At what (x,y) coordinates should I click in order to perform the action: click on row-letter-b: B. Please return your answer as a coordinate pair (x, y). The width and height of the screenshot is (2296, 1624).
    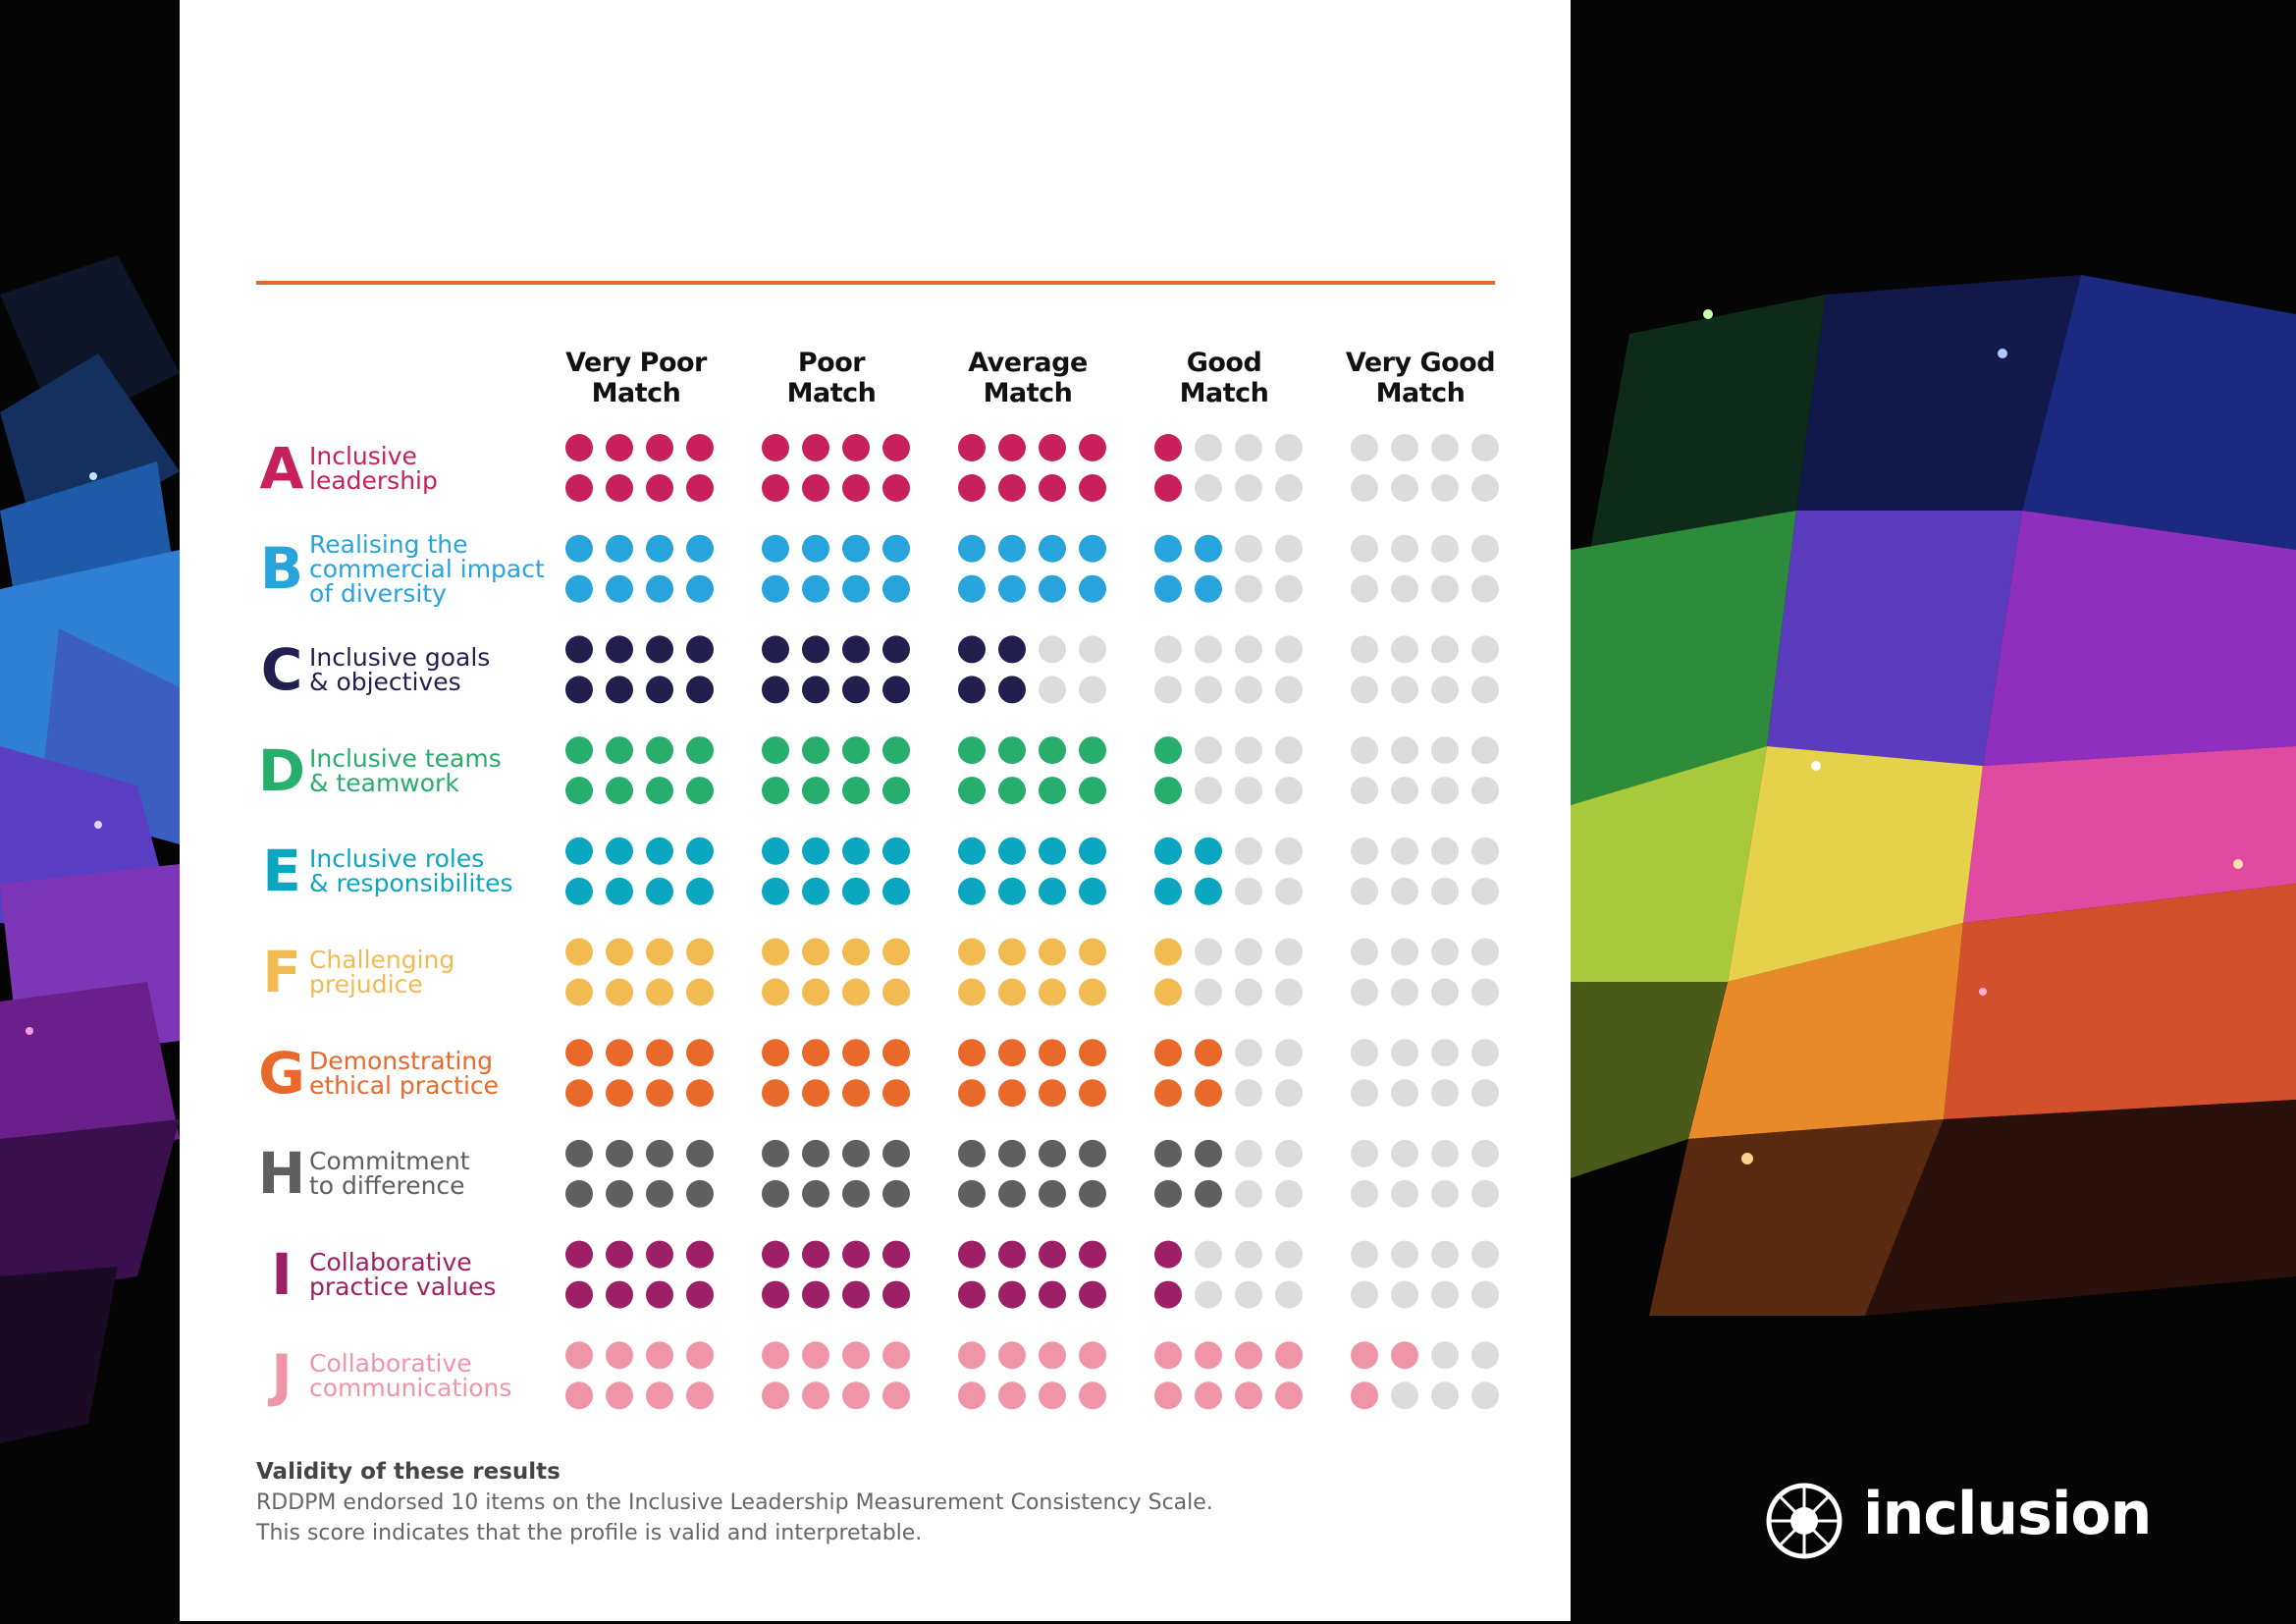
    Looking at the image, I should click on (281, 569).